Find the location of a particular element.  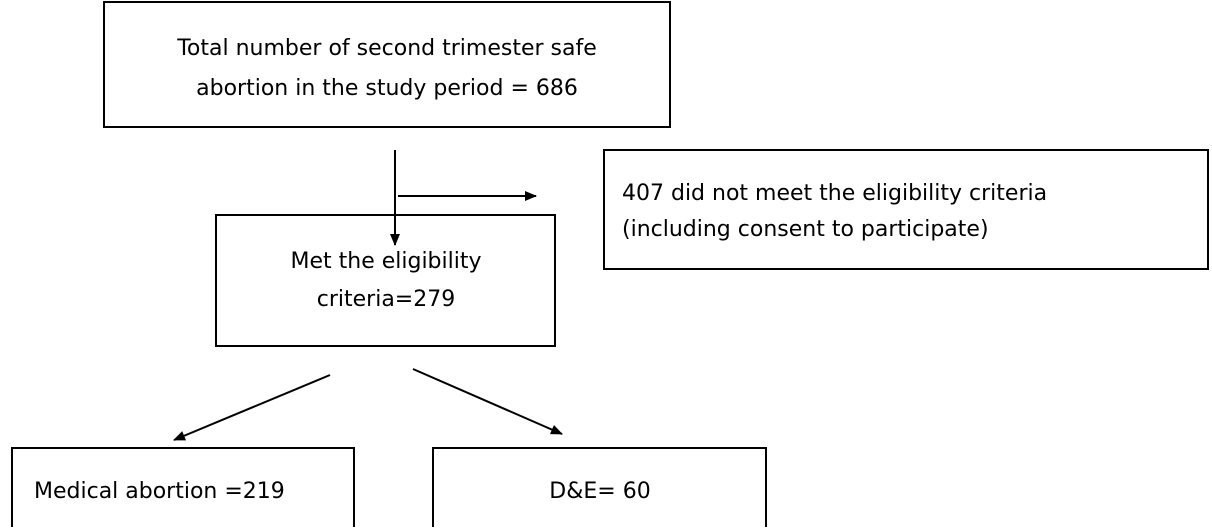

box-medical is located at coordinates (183, 488).